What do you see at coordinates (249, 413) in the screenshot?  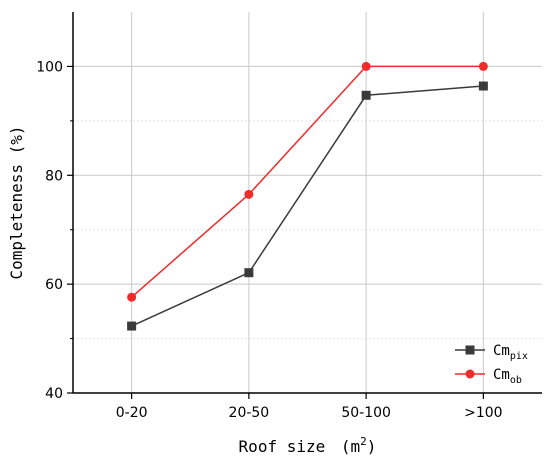 I see `x-tick-label-1: 20-50` at bounding box center [249, 413].